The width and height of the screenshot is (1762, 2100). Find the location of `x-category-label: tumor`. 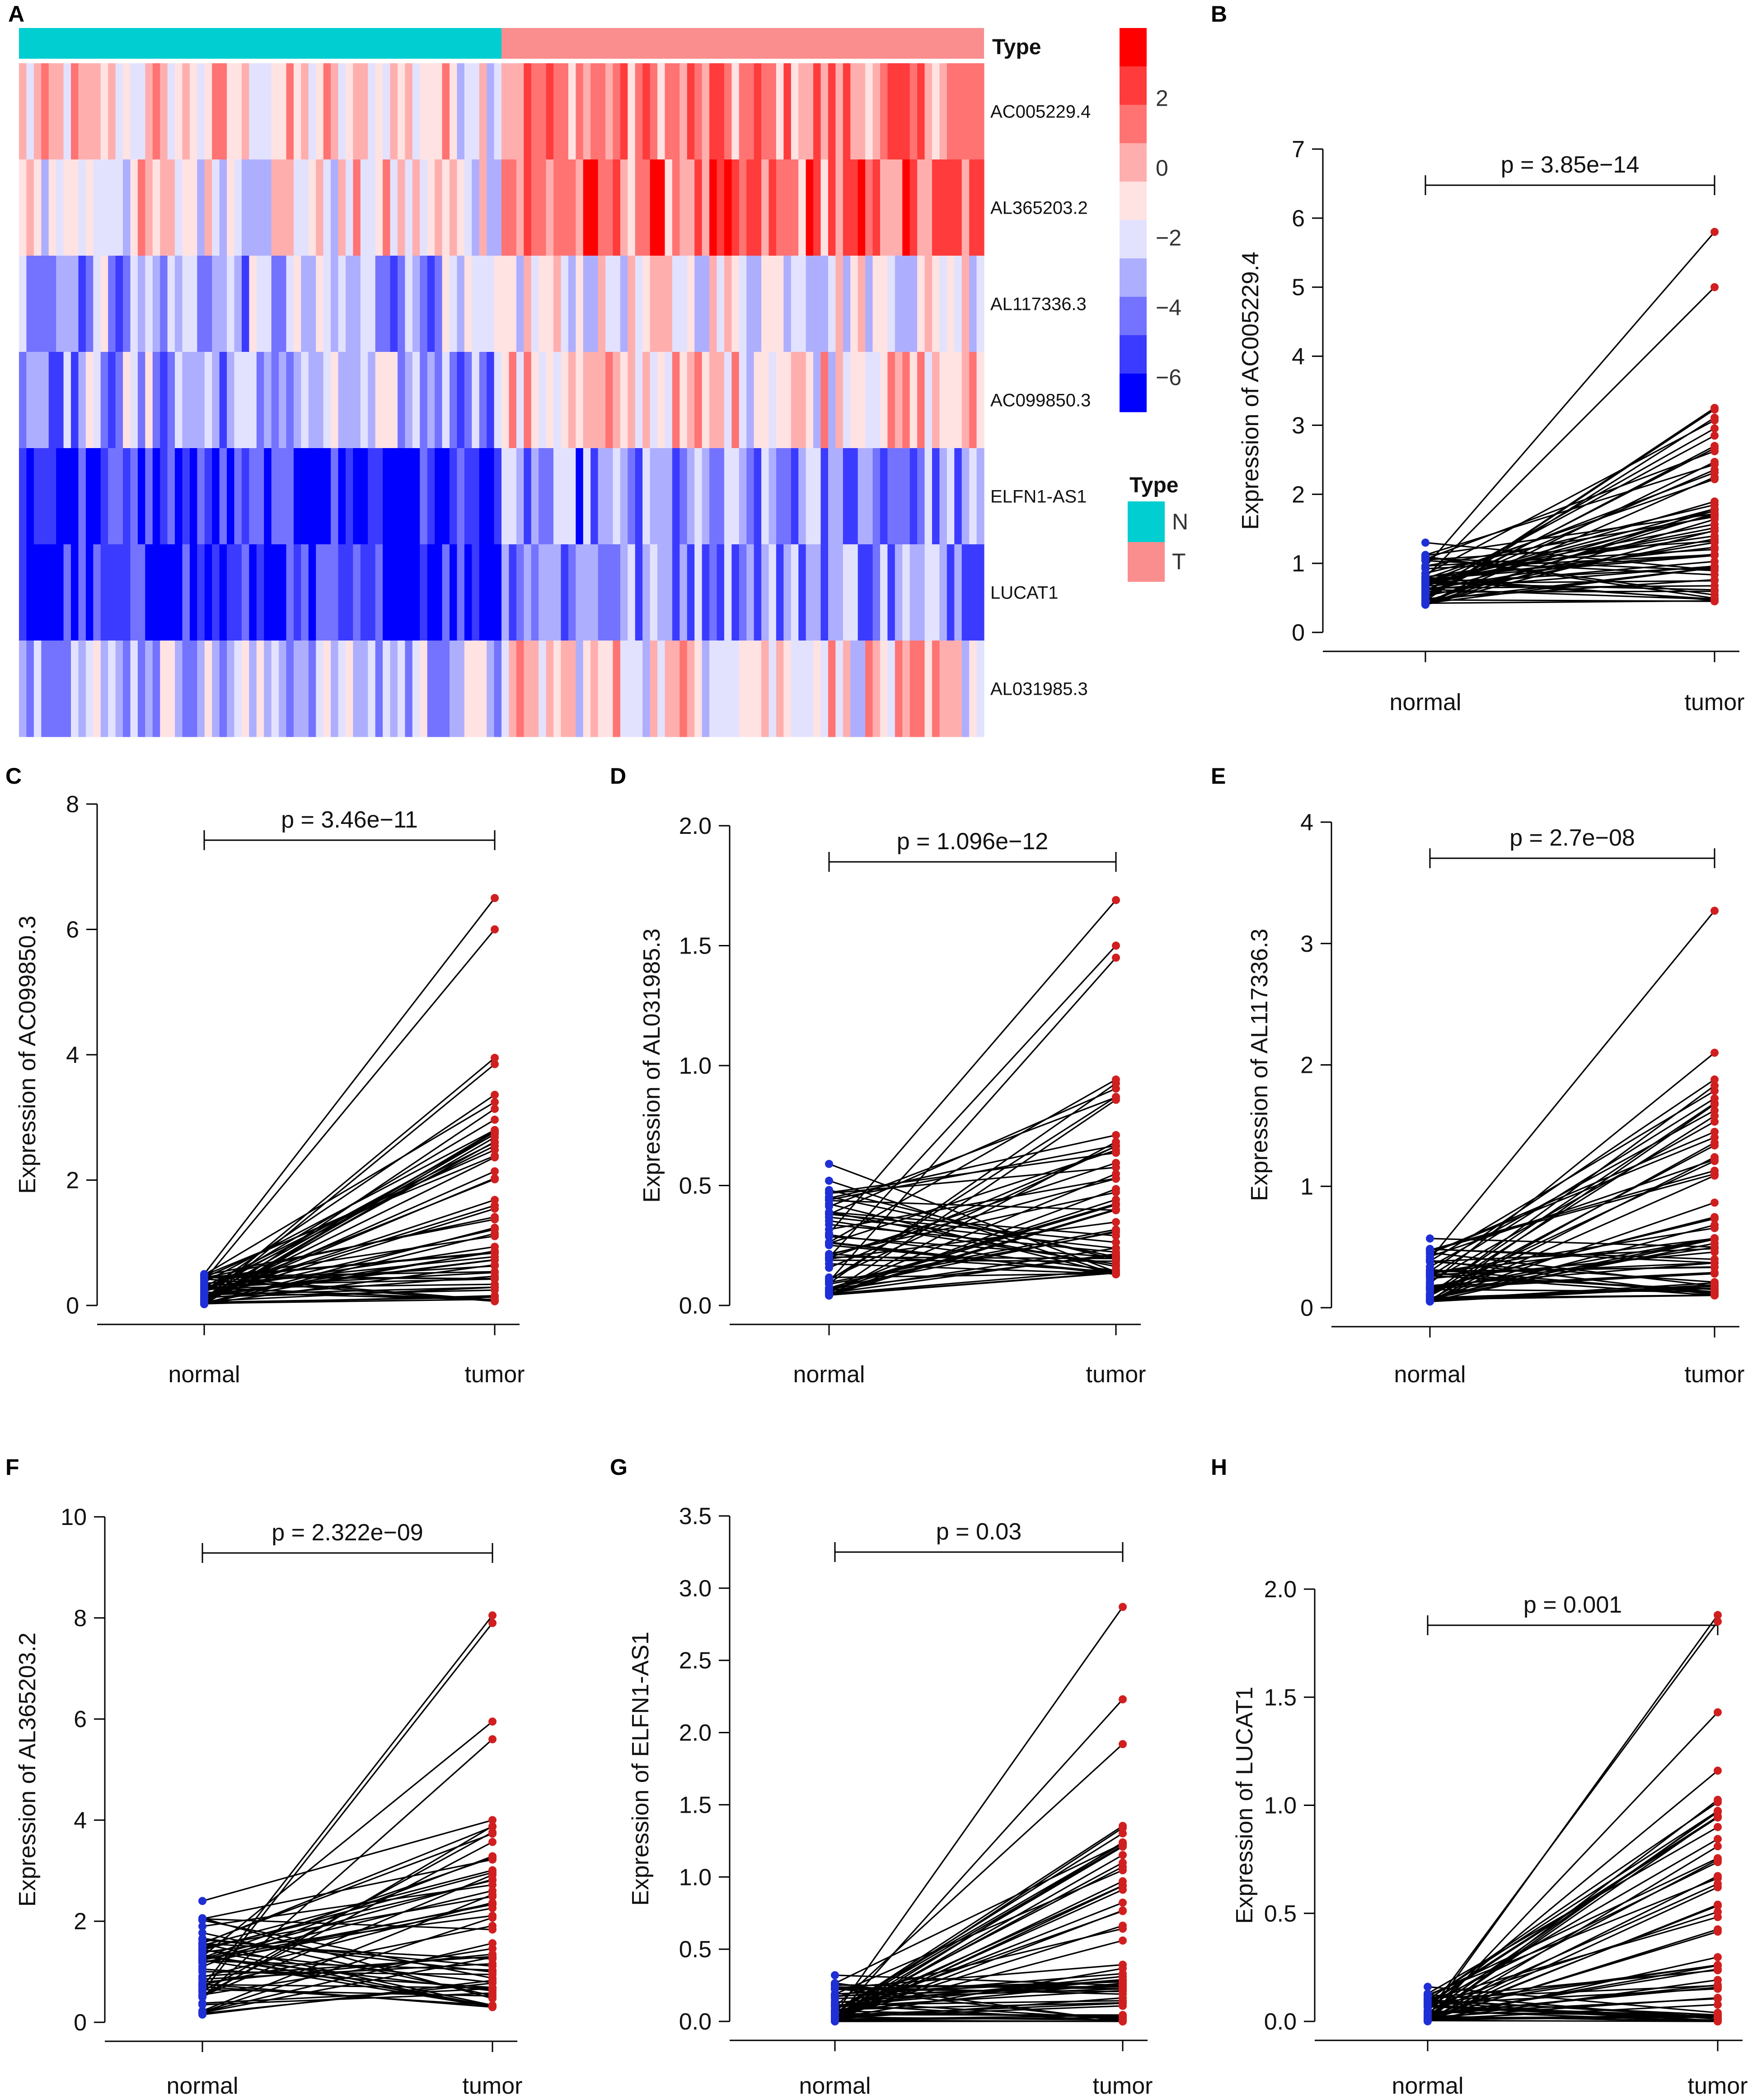

x-category-label: tumor is located at coordinates (1123, 2086).